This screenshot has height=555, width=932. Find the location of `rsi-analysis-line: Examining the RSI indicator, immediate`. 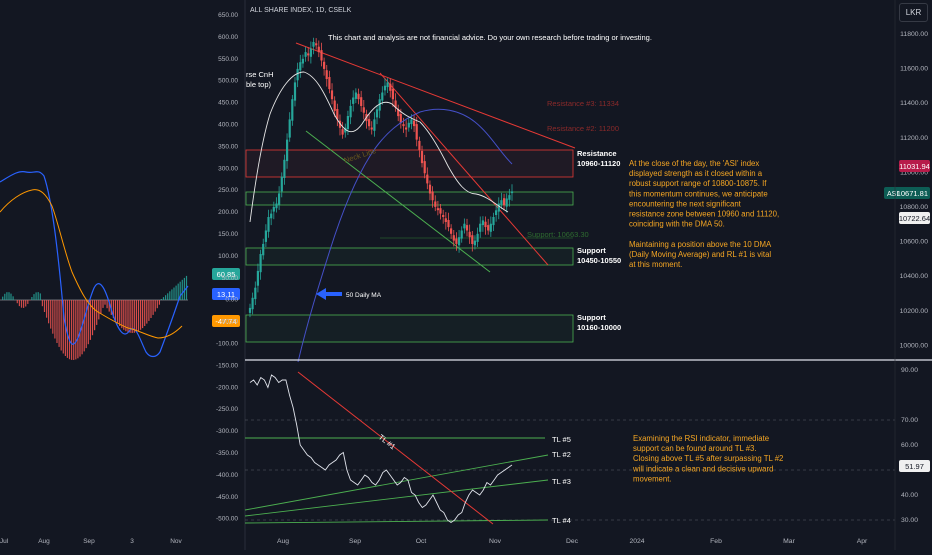

rsi-analysis-line: Examining the RSI indicator, immediate is located at coordinates (701, 438).